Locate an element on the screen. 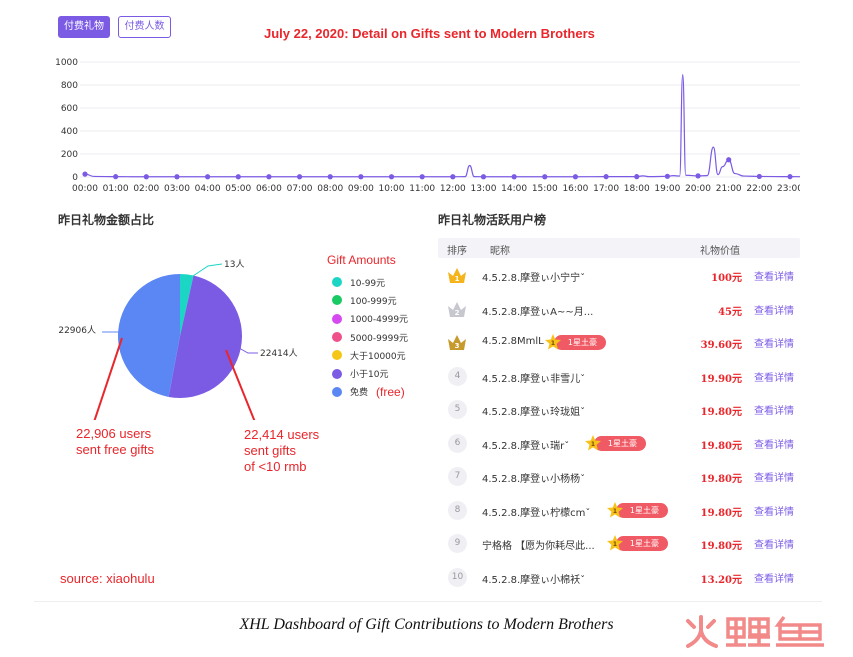  annotation-arrow-free is located at coordinates (108, 378).